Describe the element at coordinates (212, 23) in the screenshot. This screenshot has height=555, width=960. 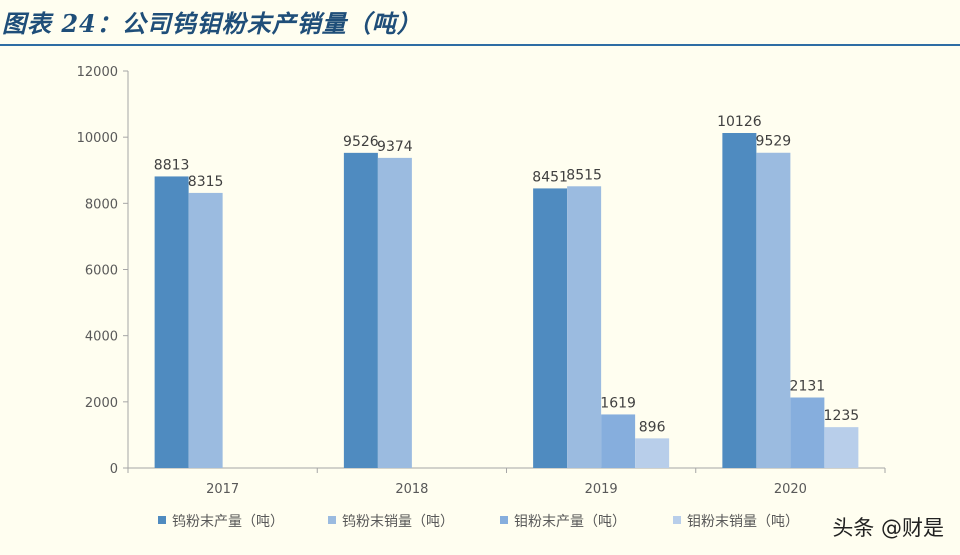
I see `figure-title: 图表 24：公司钨钼粉末产销量（吨）` at that location.